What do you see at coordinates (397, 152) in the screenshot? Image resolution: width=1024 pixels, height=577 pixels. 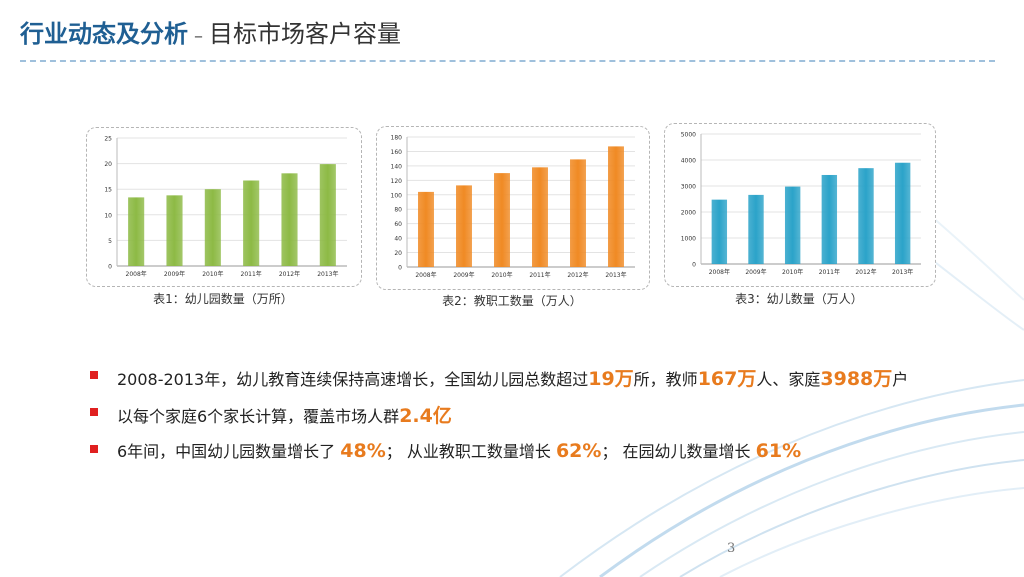 I see `y-tick-label: 160` at bounding box center [397, 152].